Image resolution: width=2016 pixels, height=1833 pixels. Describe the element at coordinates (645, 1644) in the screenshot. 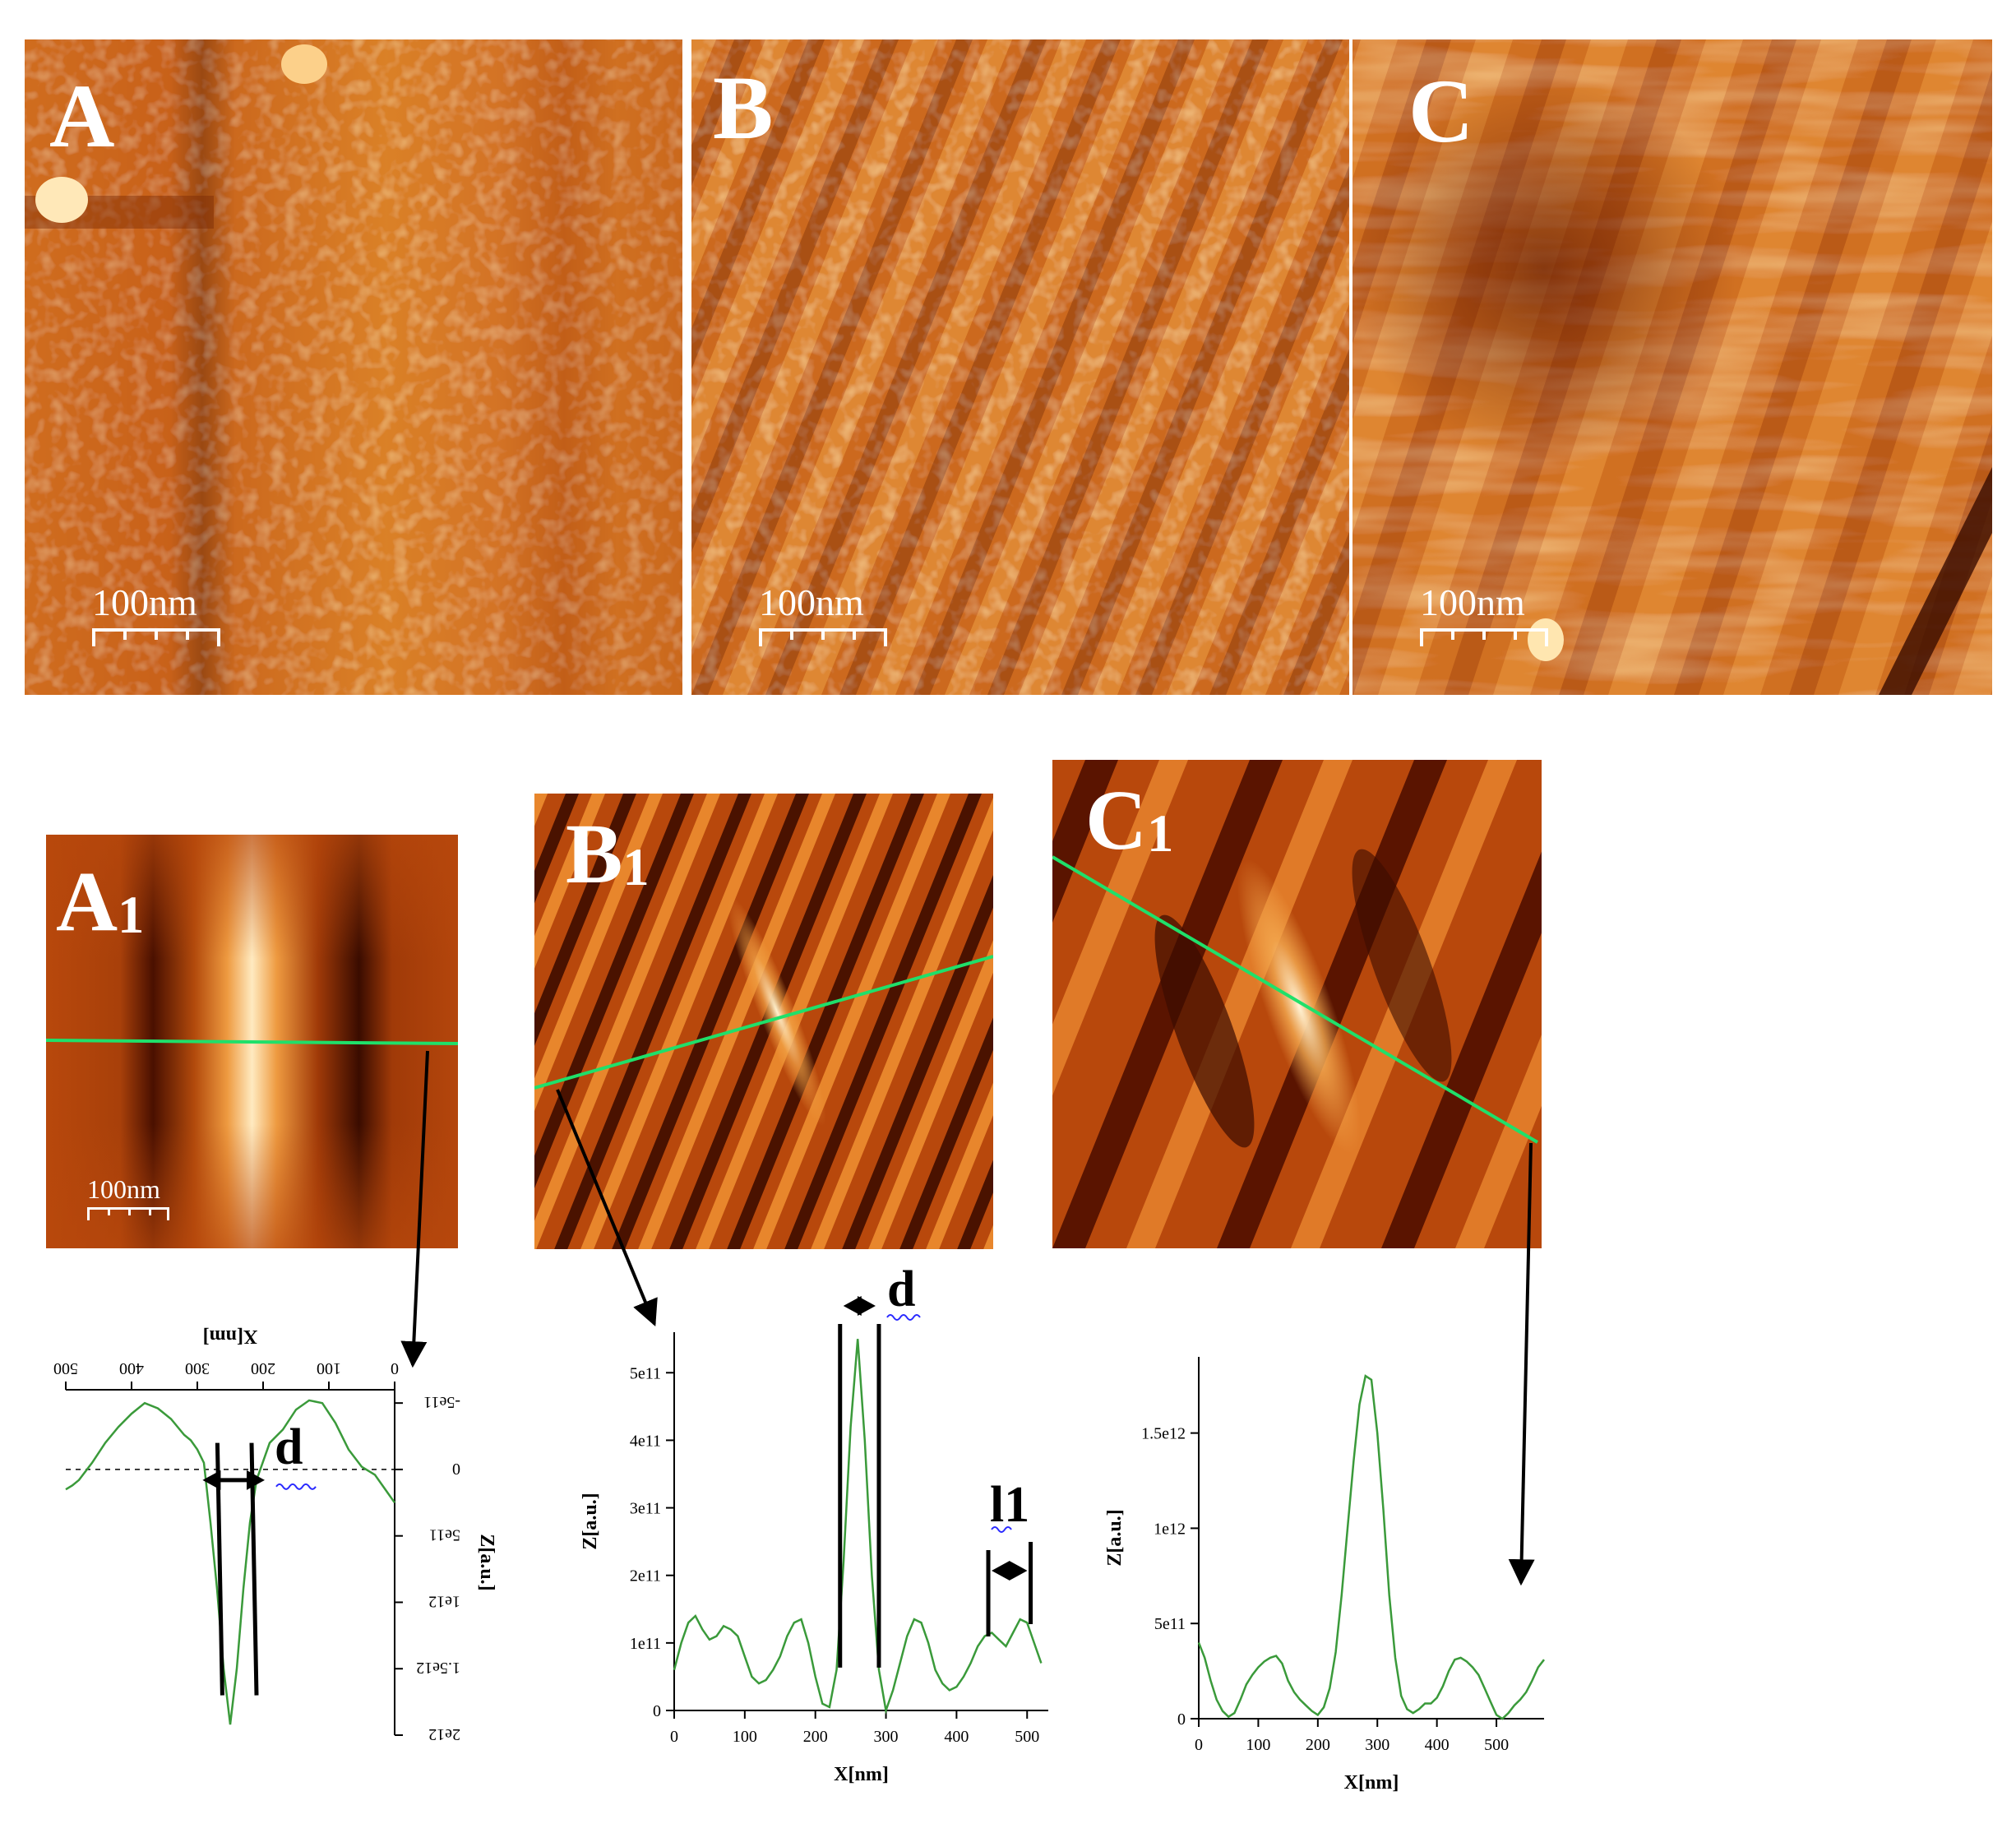

I see `y-tick-label: 1e11` at that location.